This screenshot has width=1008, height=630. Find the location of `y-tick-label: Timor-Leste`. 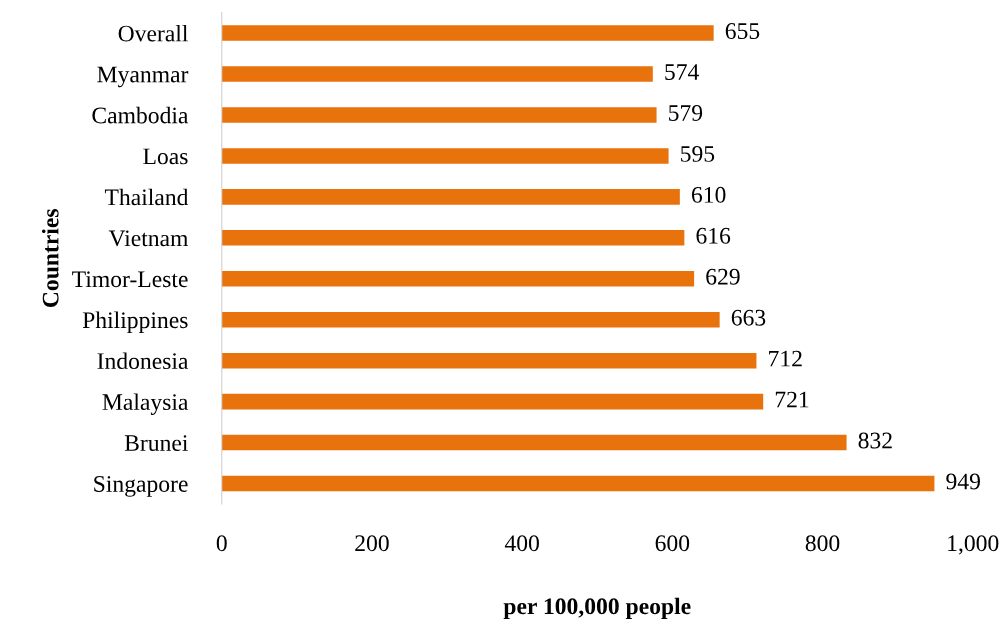

y-tick-label: Timor-Leste is located at coordinates (130, 279).